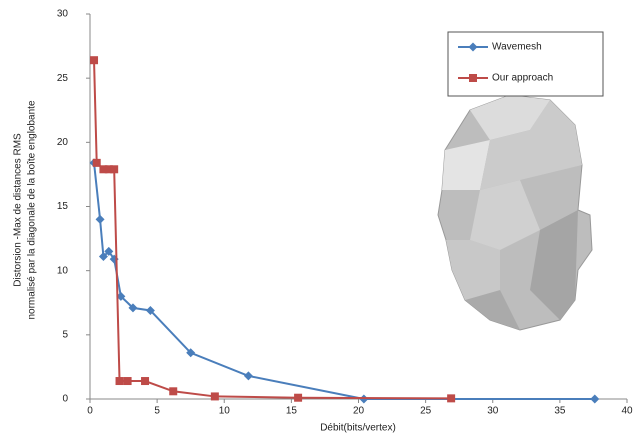  Describe the element at coordinates (157, 411) in the screenshot. I see `x-tick-label: 5` at that location.